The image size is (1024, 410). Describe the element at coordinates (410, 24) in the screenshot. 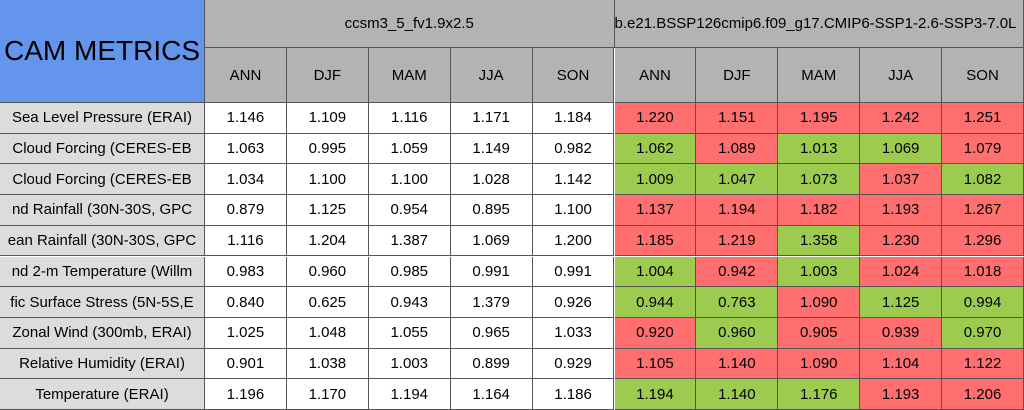

I see `group-header: ccsm3_5_fv1.9x2.5` at that location.